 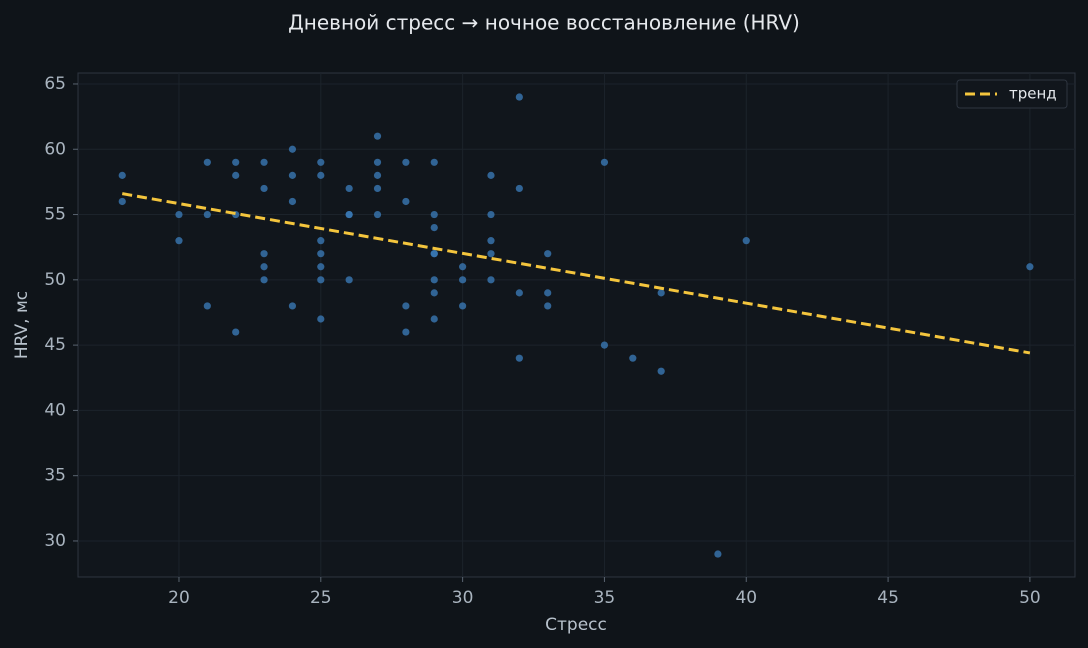 What do you see at coordinates (55, 149) in the screenshot?
I see `y-tick-label: 60` at bounding box center [55, 149].